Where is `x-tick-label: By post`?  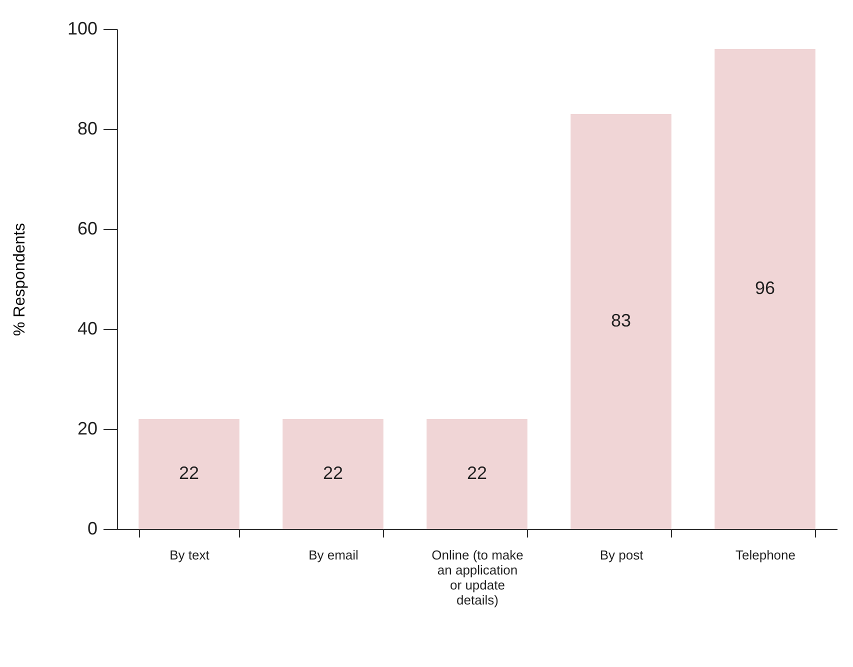 x-tick-label: By post is located at coordinates (622, 555).